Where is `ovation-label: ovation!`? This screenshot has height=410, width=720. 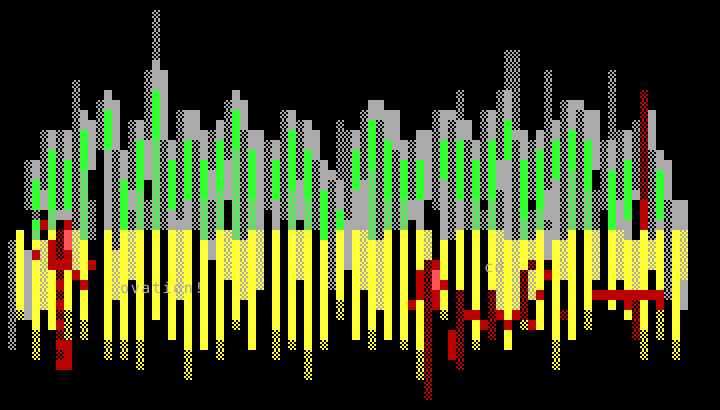
ovation-label: ovation! is located at coordinates (163, 288).